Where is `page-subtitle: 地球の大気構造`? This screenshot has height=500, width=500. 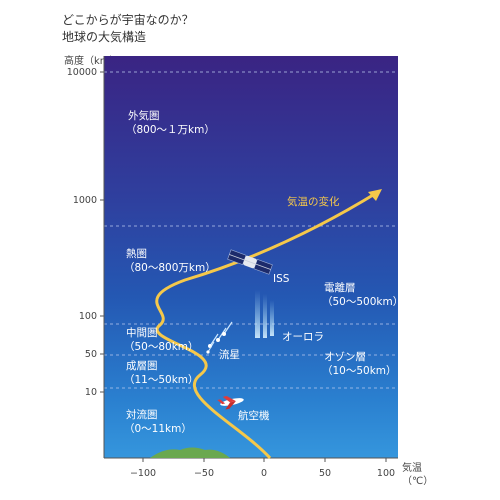 page-subtitle: 地球の大気構造 is located at coordinates (104, 37).